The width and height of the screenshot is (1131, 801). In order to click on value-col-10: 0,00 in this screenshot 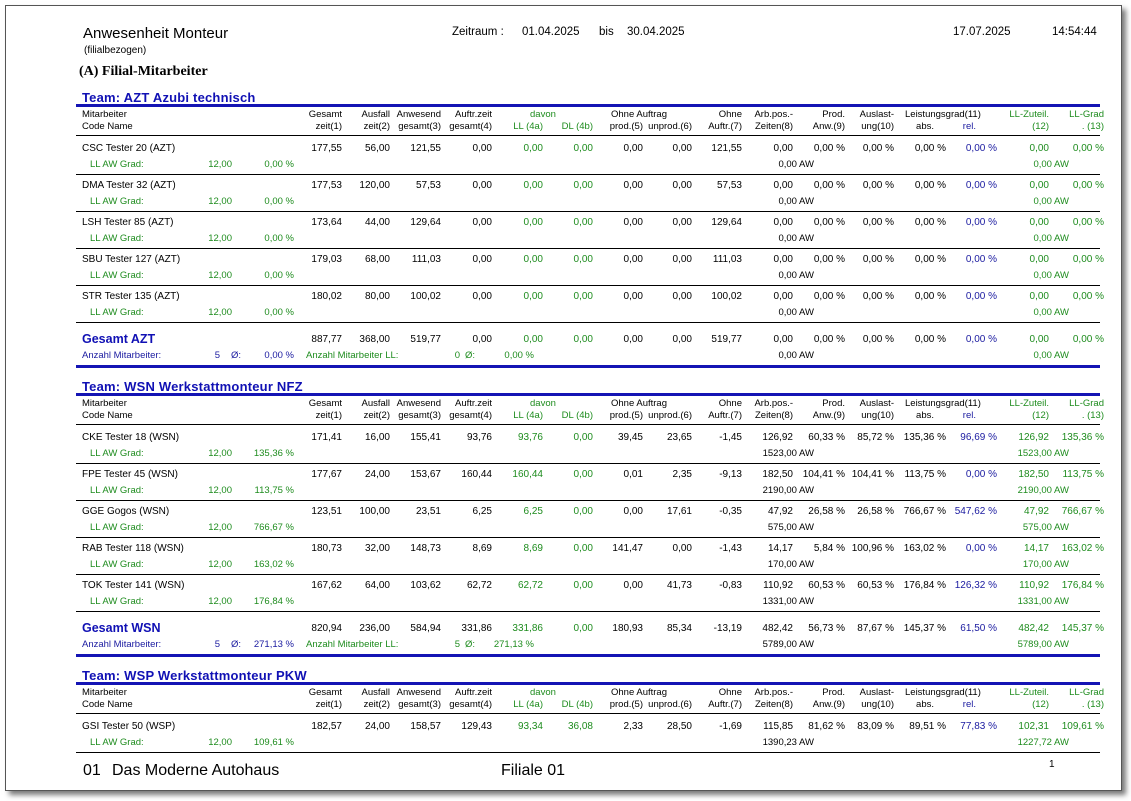, I will do `click(783, 148)`.